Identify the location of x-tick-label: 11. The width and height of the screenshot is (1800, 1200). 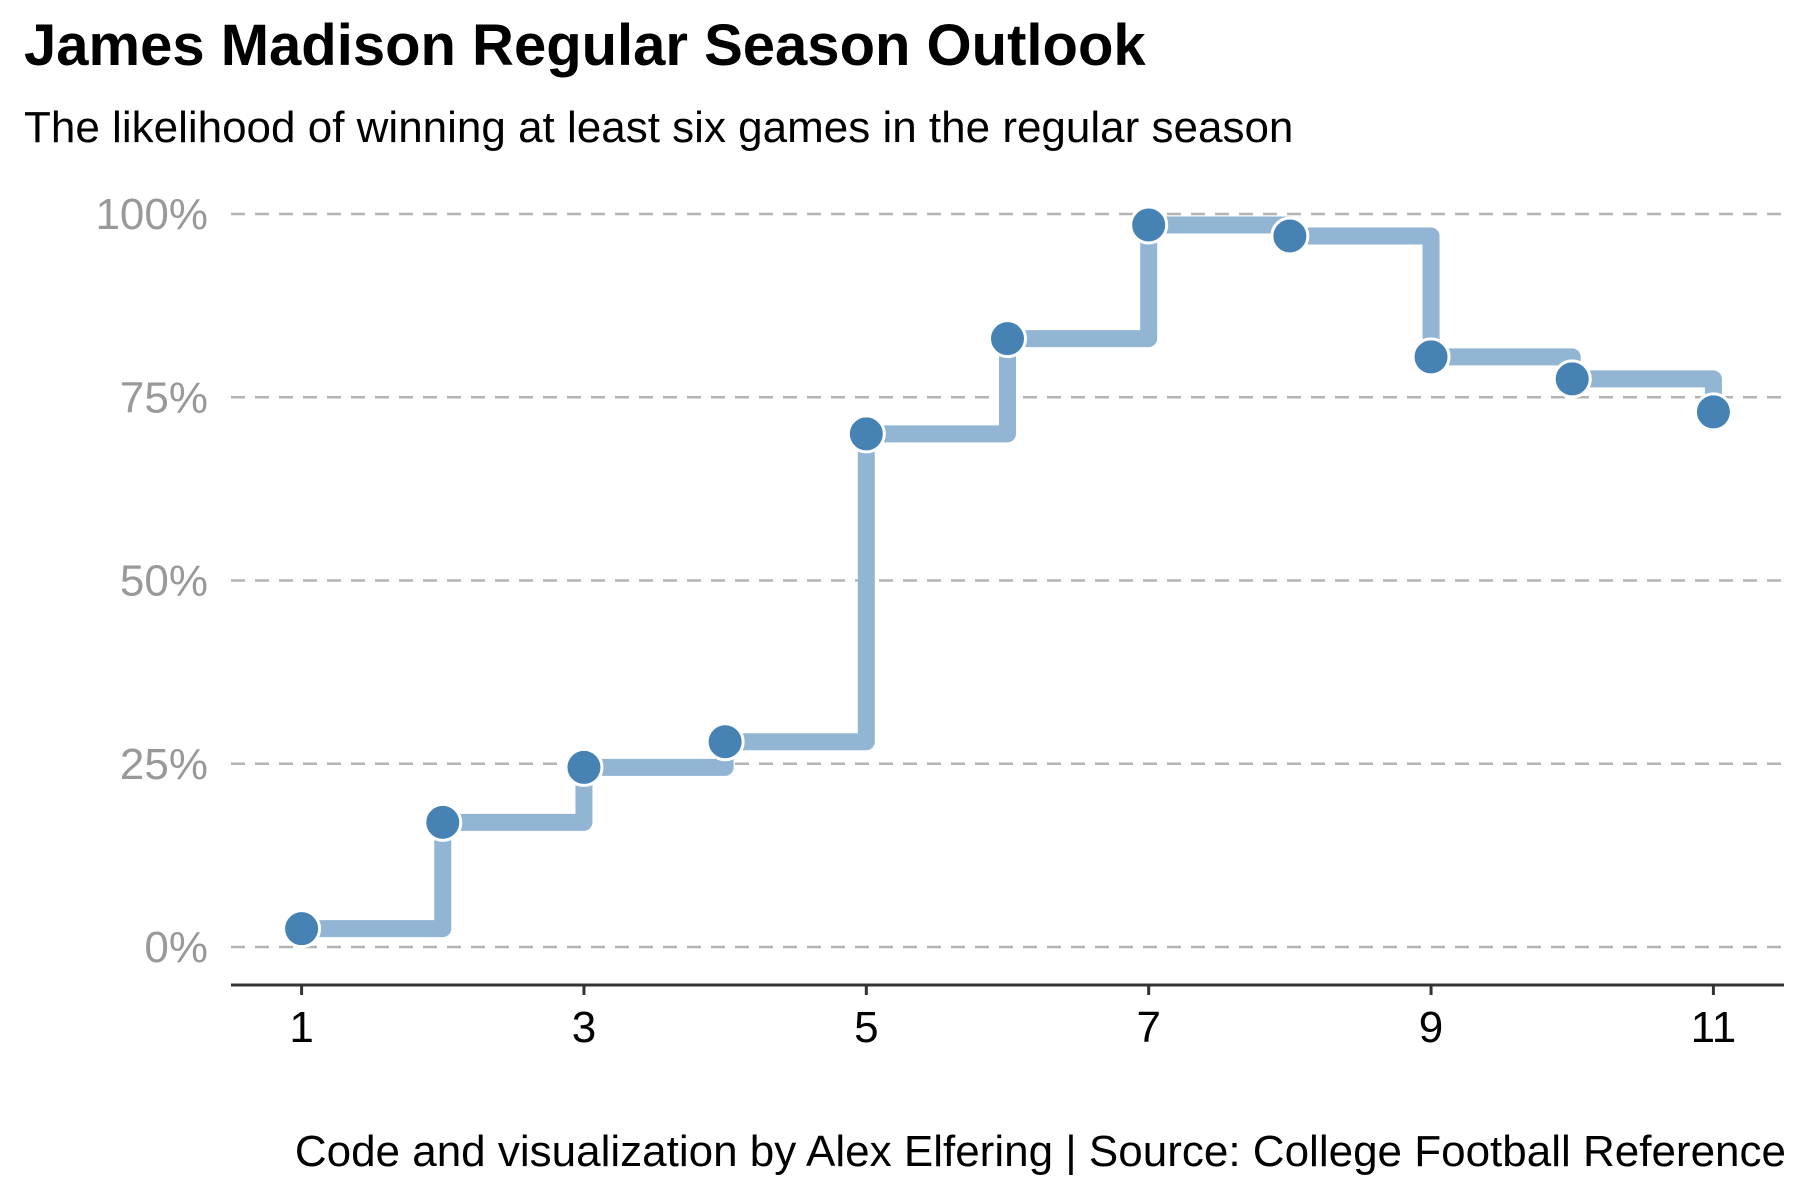
(1714, 1027).